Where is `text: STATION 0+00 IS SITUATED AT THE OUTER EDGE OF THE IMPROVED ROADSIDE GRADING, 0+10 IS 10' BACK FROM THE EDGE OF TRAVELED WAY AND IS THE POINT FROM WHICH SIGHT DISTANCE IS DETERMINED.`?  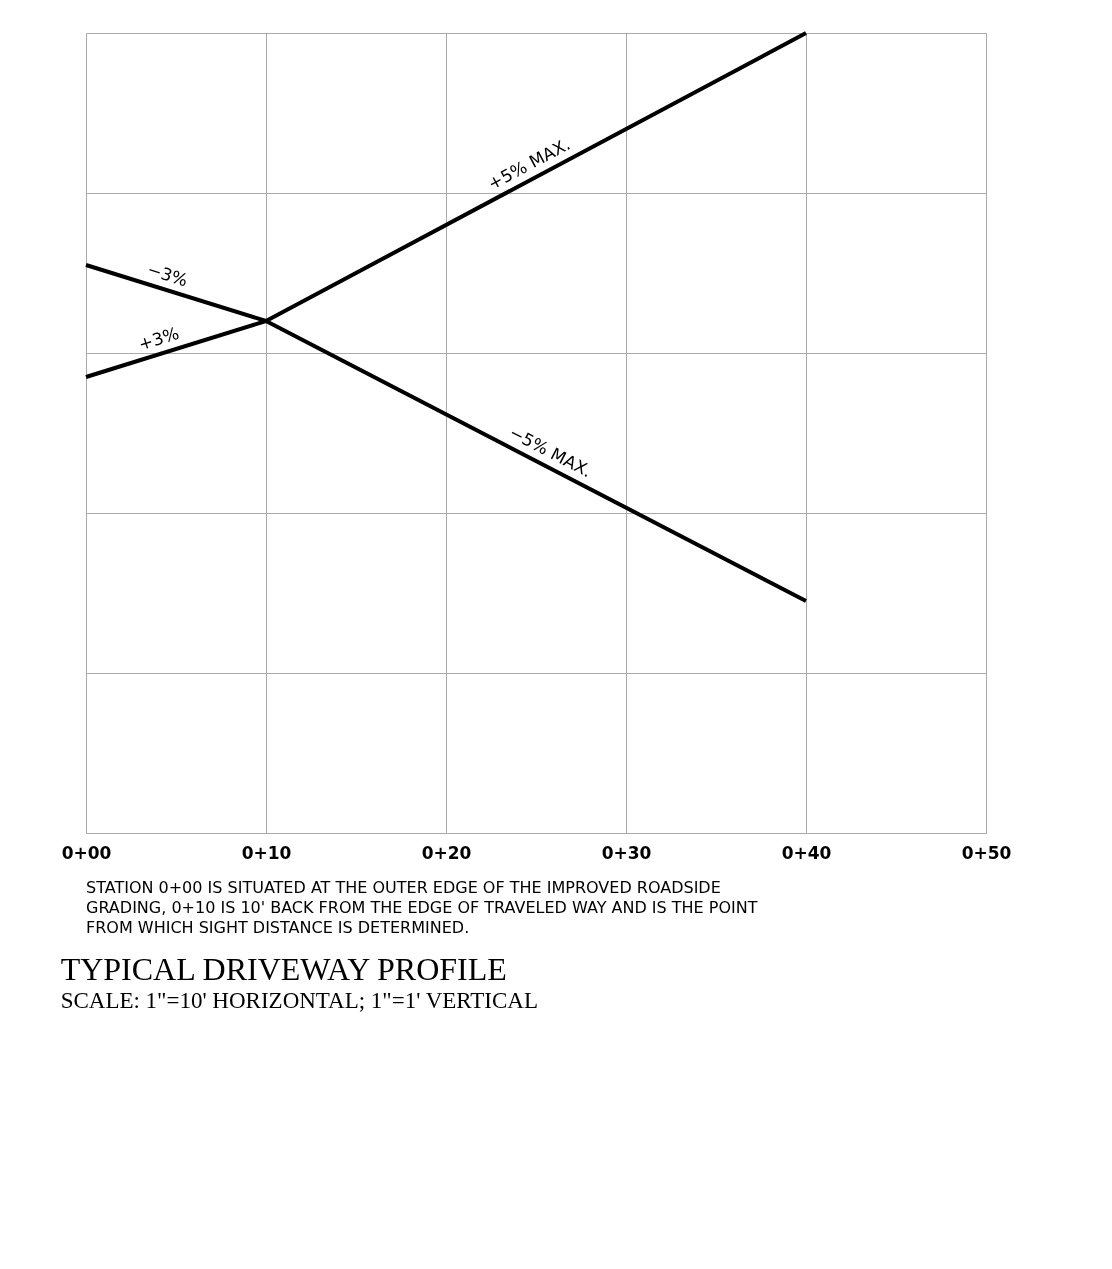 text: STATION 0+00 IS SITUATED AT THE OUTER EDGE OF THE IMPROVED ROADSIDE GRADING, 0+10 IS 10' BACK FROM THE EDGE OF TRAVELED WAY AND IS THE POINT FROM WHICH SIGHT DISTANCE IS DETERMINED. is located at coordinates (422, 907).